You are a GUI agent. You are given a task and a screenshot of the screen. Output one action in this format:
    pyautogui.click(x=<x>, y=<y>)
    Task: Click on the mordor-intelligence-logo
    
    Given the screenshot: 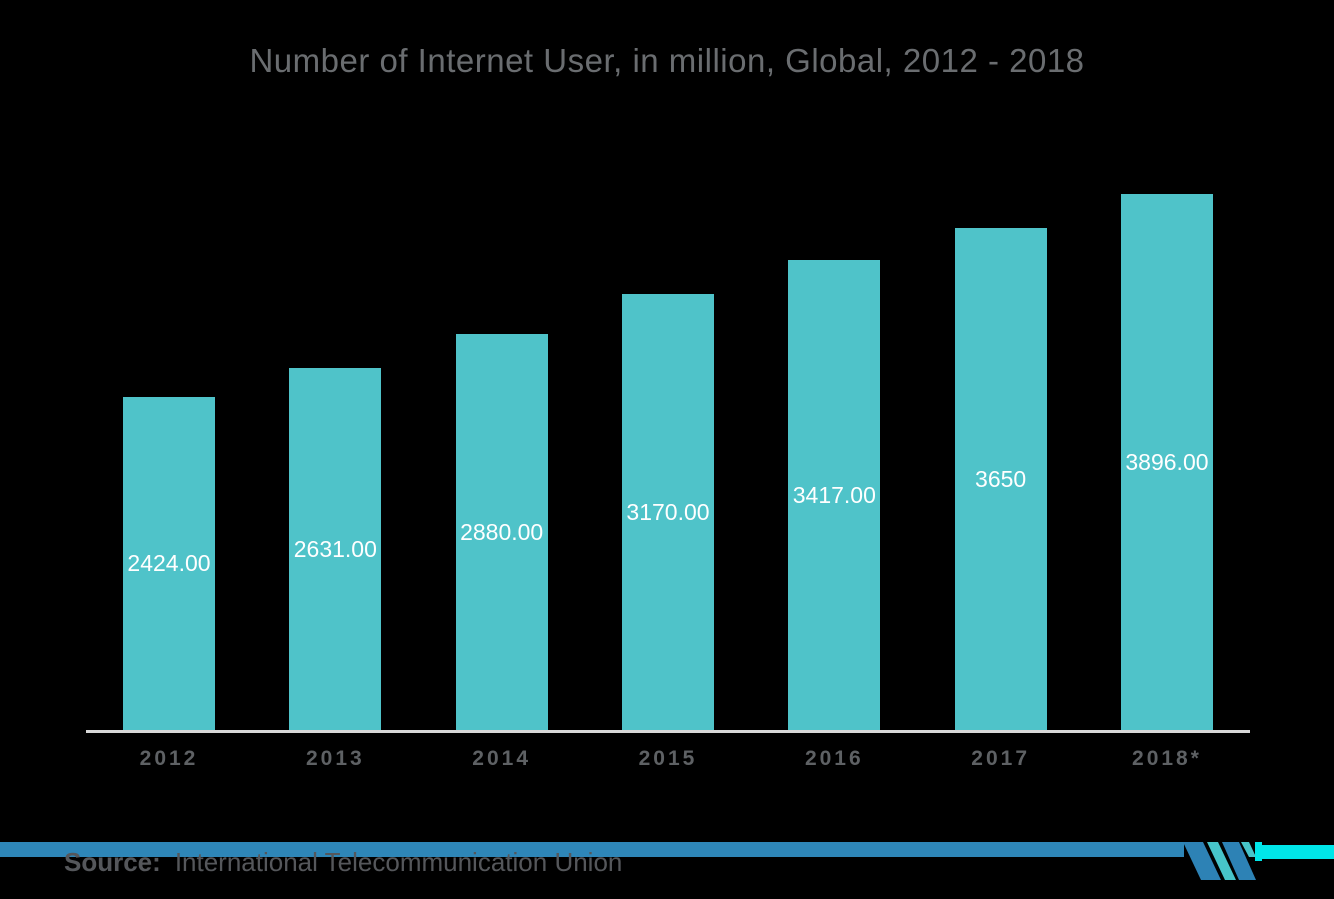 What is the action you would take?
    pyautogui.click(x=1222, y=861)
    